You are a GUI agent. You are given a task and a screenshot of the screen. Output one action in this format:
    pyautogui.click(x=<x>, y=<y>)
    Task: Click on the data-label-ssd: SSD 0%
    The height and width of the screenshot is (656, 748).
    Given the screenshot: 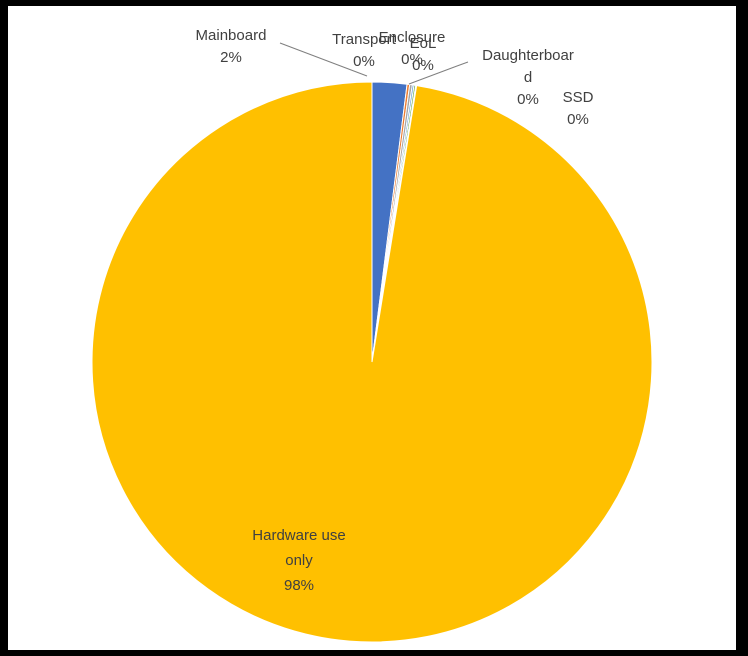 What is the action you would take?
    pyautogui.click(x=578, y=108)
    